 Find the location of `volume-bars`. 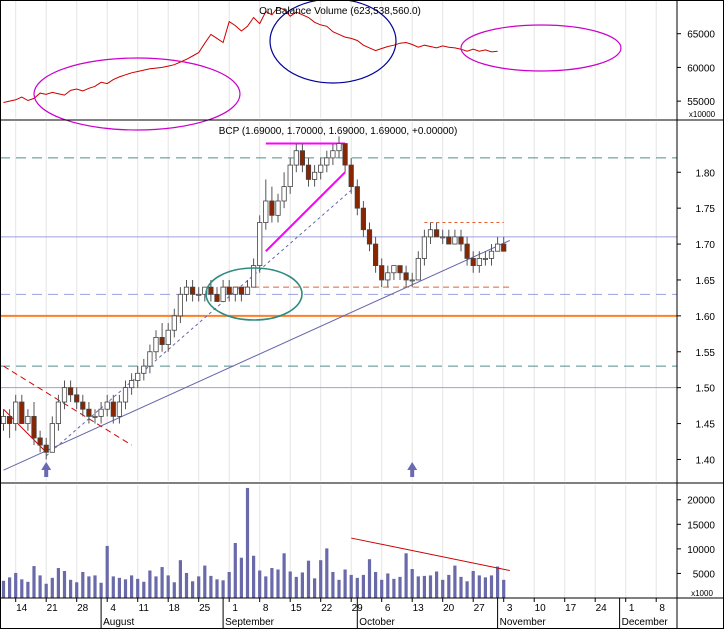

volume-bars is located at coordinates (253, 542).